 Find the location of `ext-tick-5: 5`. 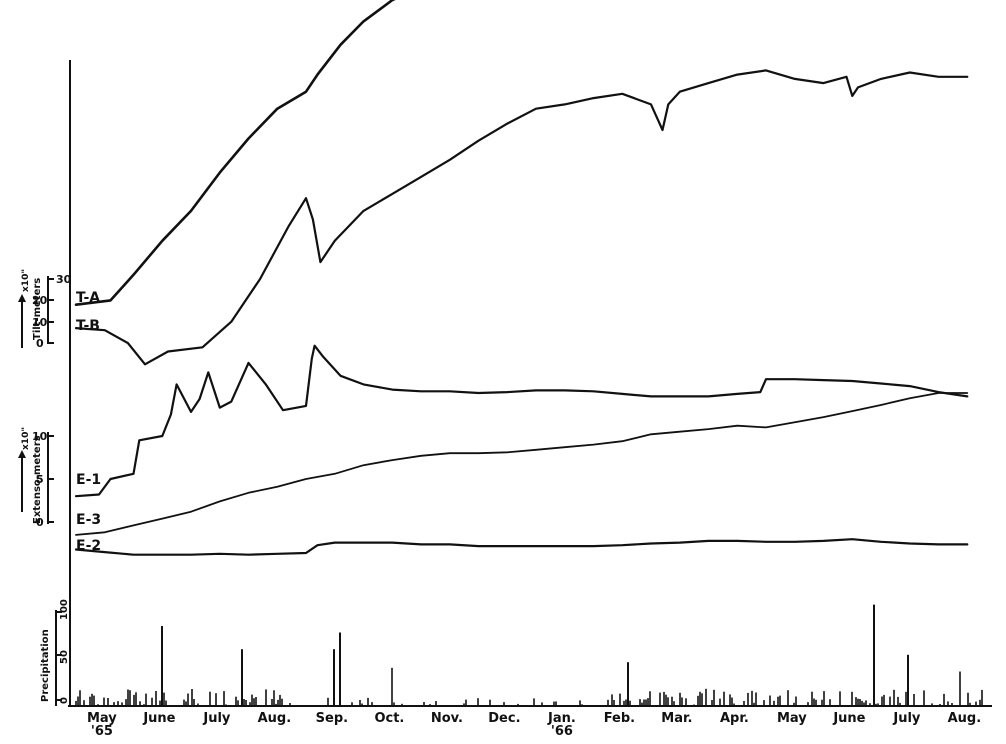

ext-tick-5: 5 is located at coordinates (40, 479).